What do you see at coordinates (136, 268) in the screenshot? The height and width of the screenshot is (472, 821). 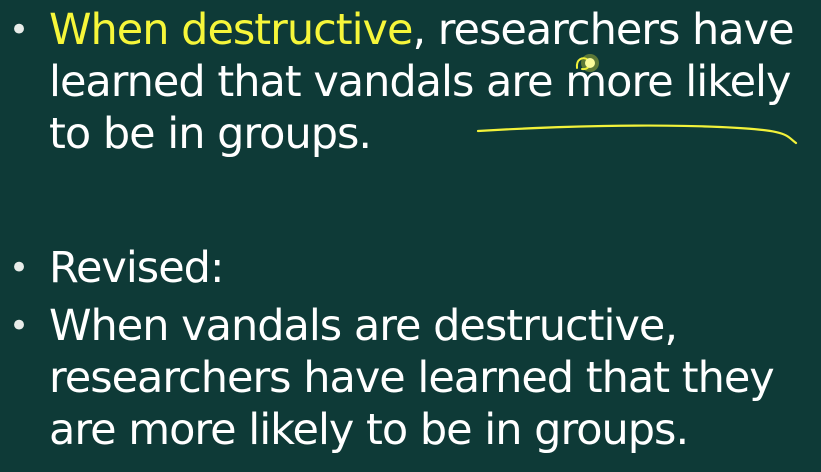 I see `bullet-line: Revised:` at bounding box center [136, 268].